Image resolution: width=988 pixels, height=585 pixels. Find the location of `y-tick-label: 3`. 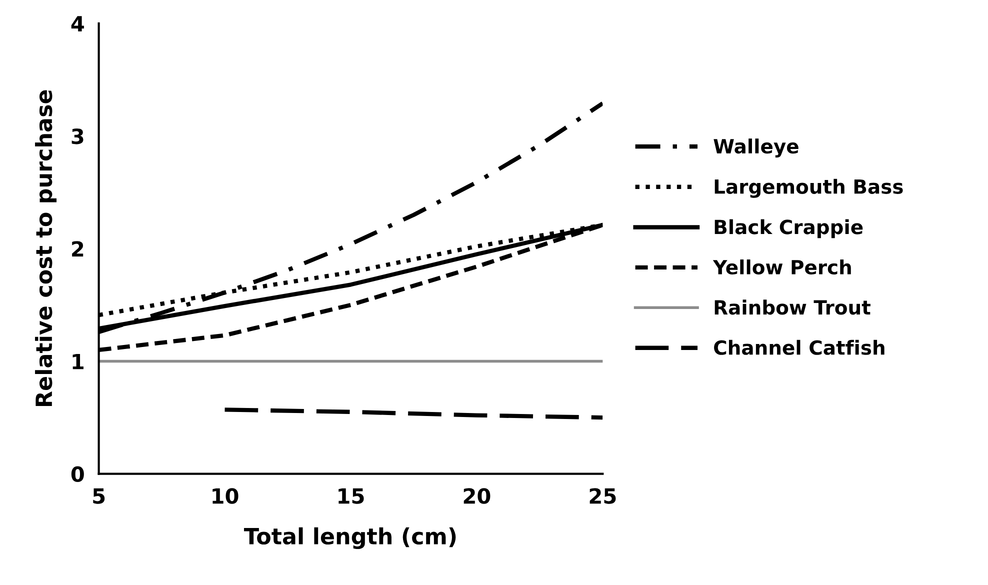

y-tick-label: 3 is located at coordinates (78, 136).